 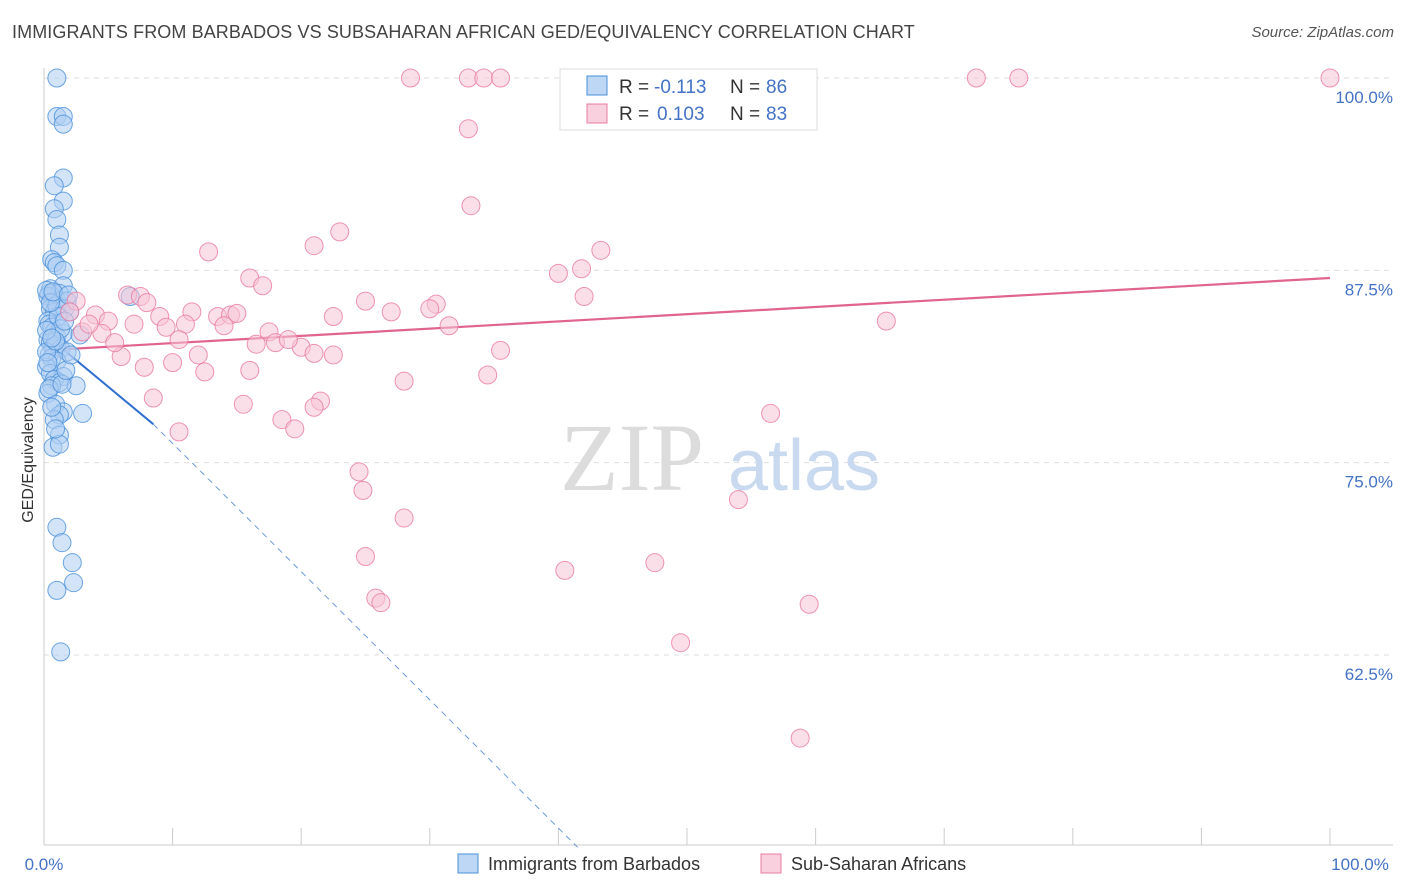 What do you see at coordinates (745, 114) in the screenshot?
I see `stats-legend-n-label-2: N =` at bounding box center [745, 114].